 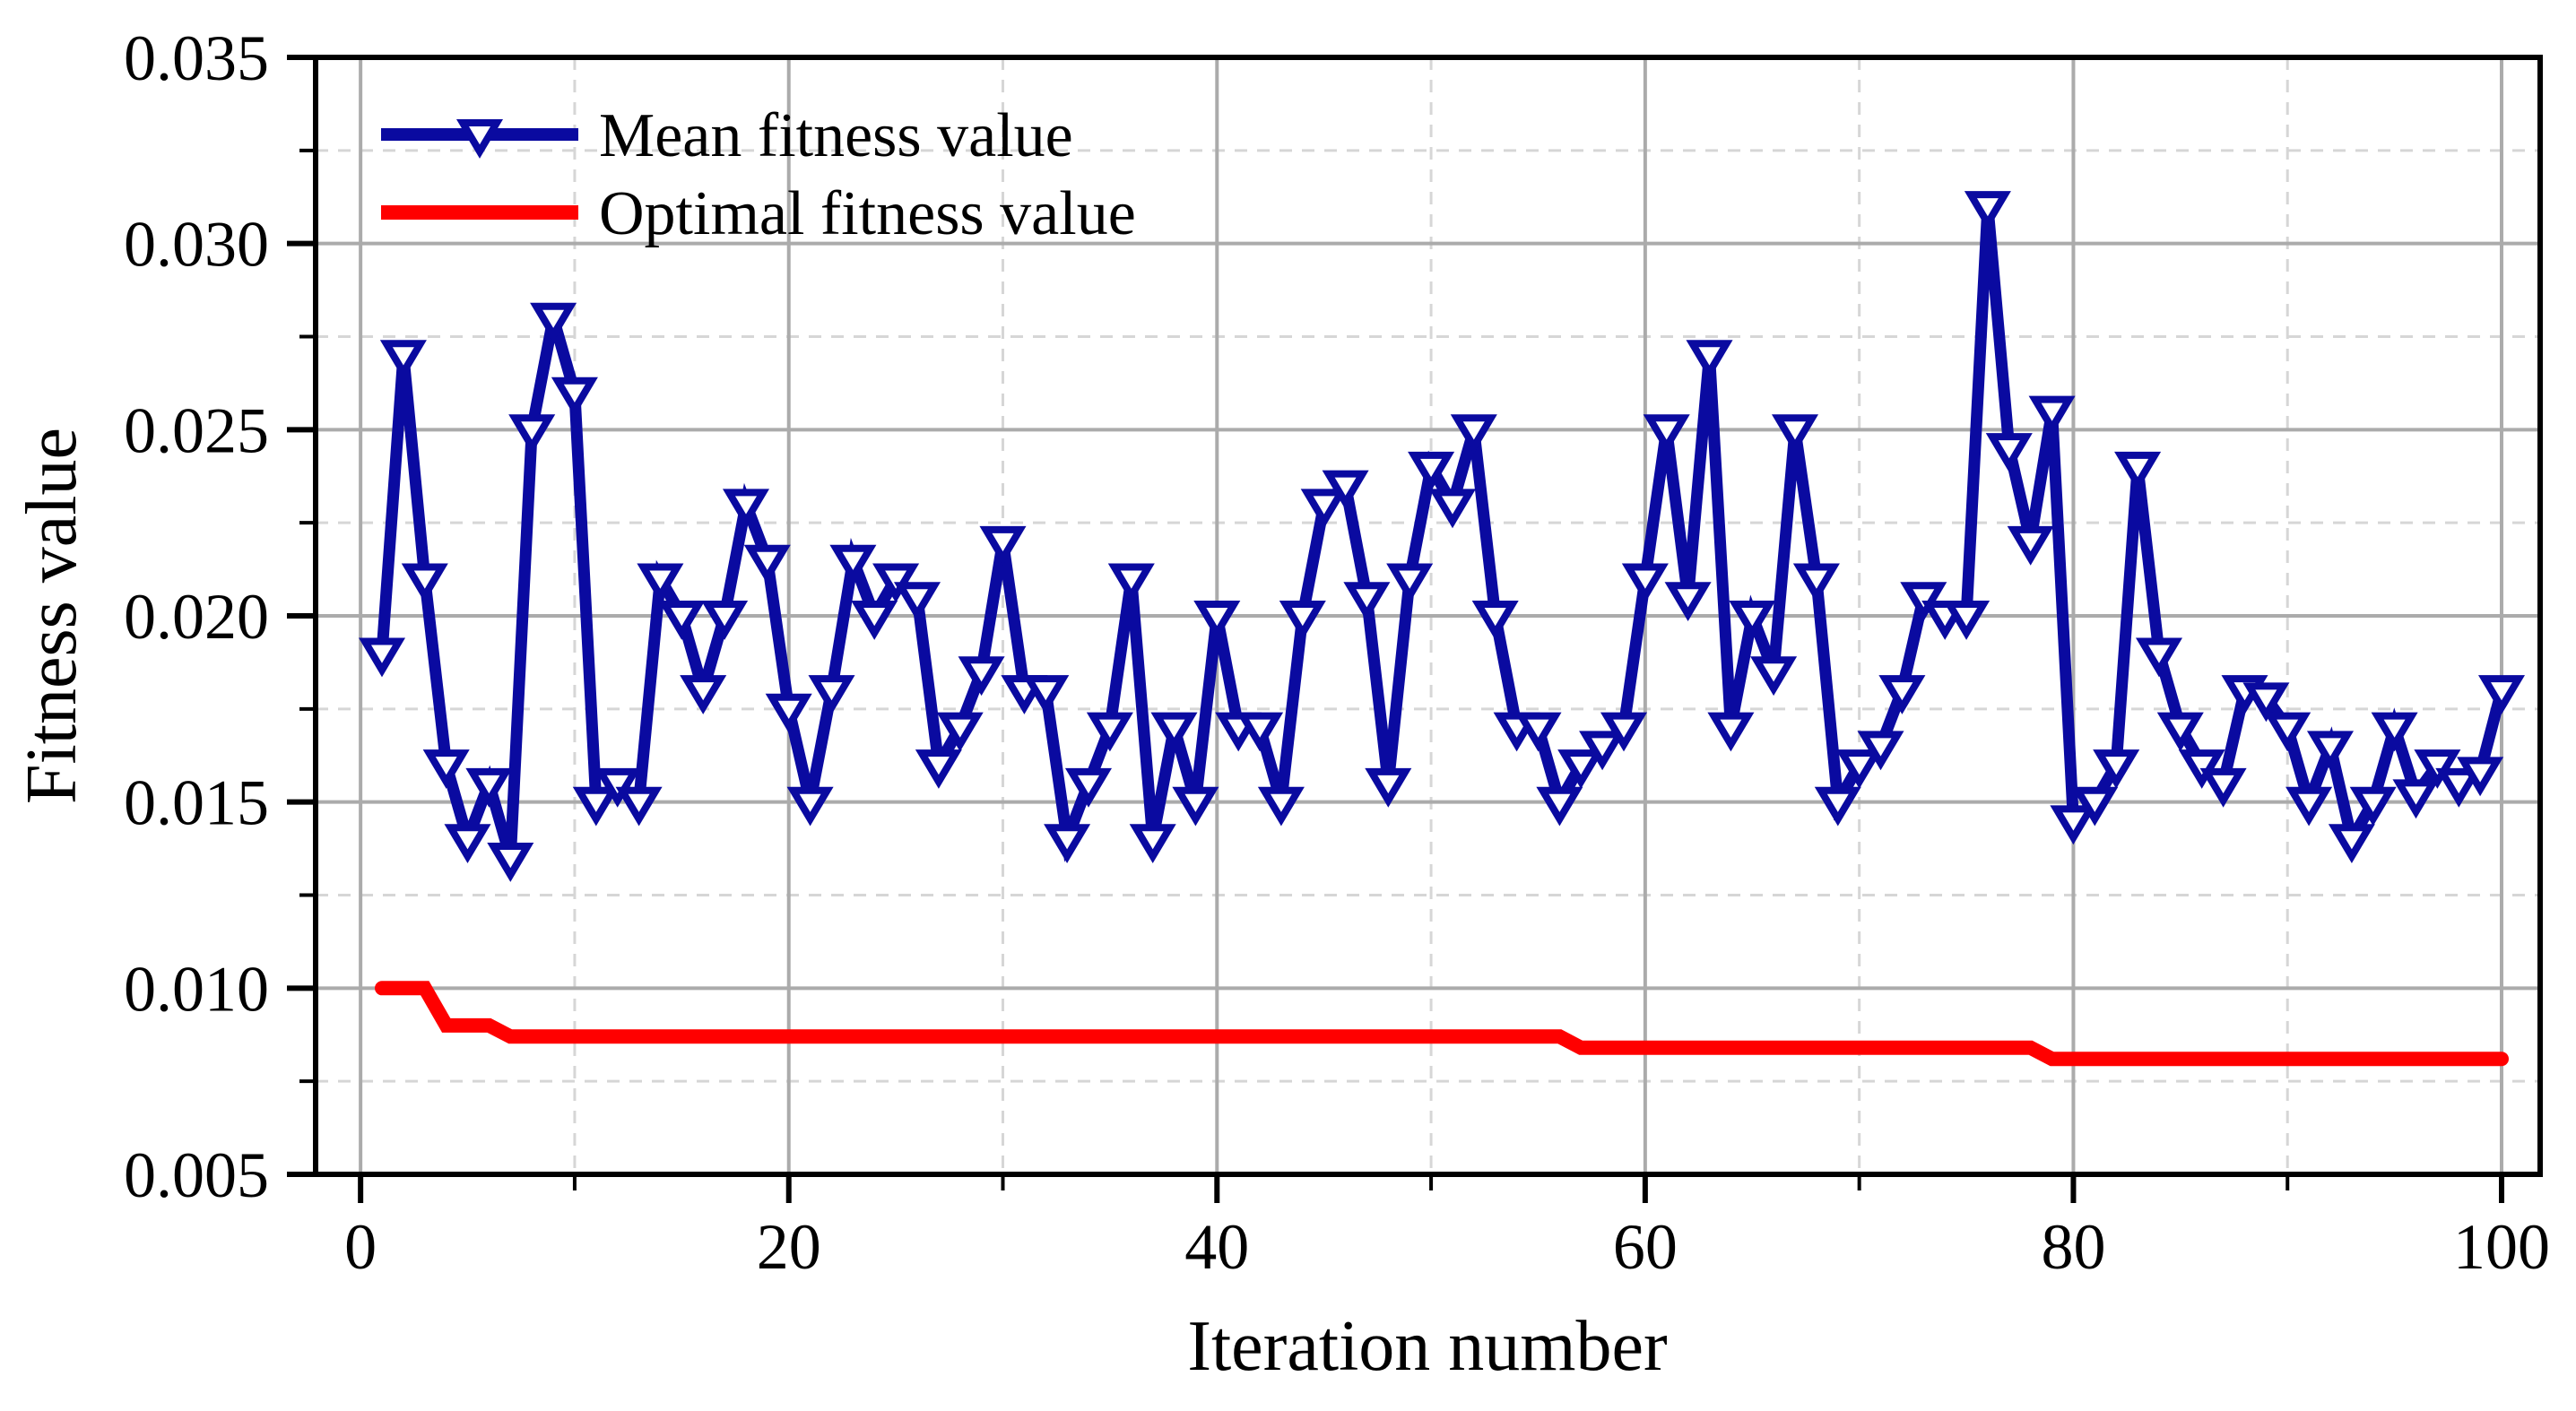 What do you see at coordinates (1216, 1247) in the screenshot?
I see `x-tick-label: 40` at bounding box center [1216, 1247].